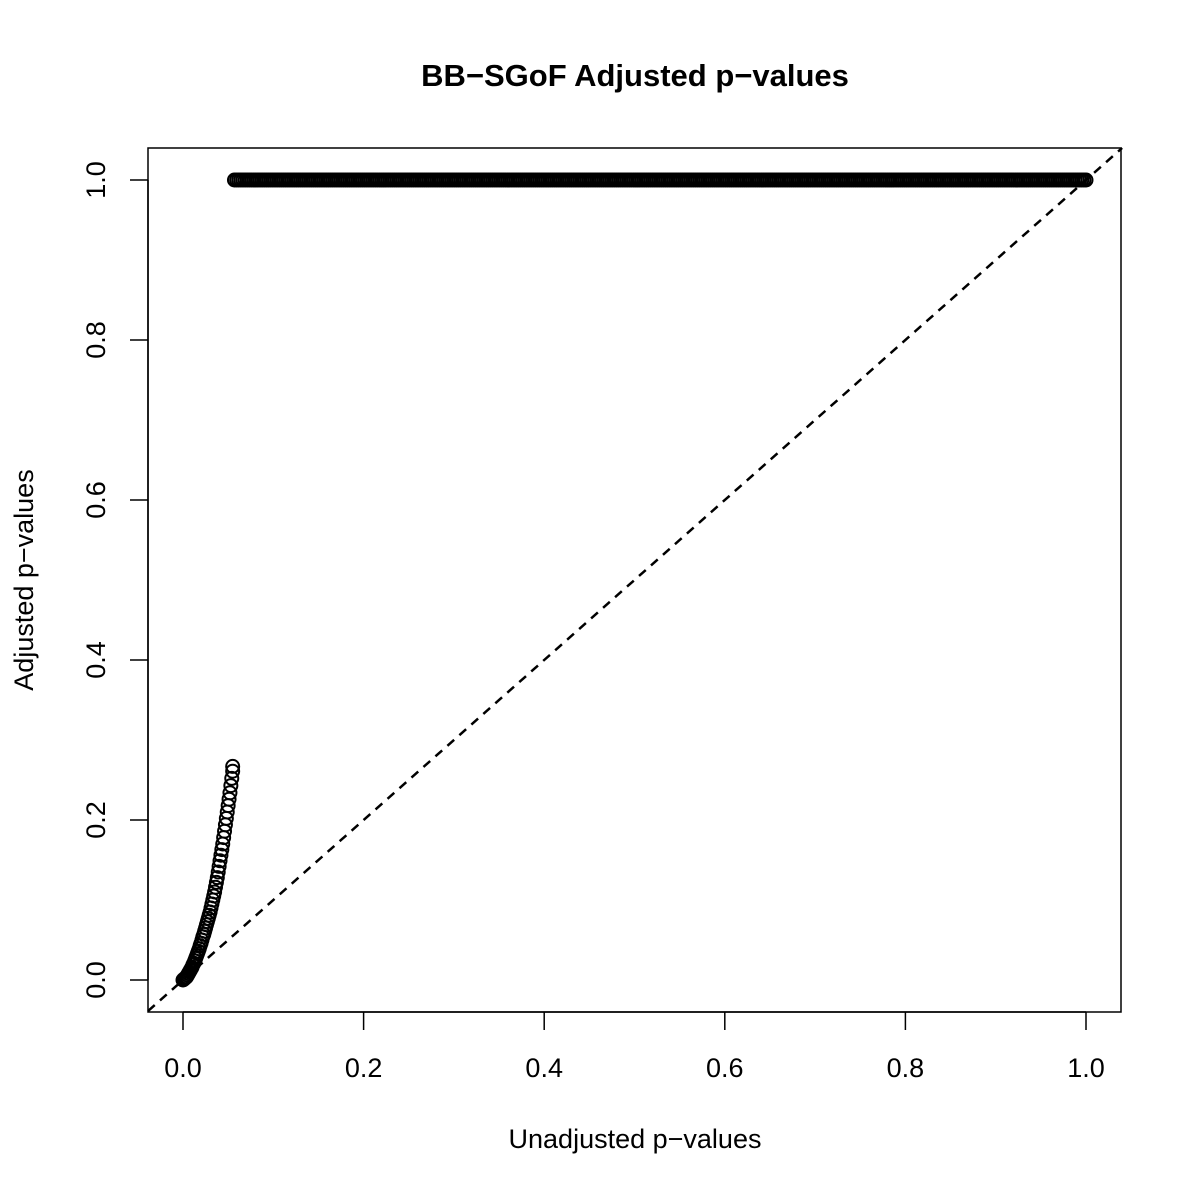 This screenshot has height=1195, width=1198. What do you see at coordinates (364, 1068) in the screenshot?
I see `x-tick-label: 0.2` at bounding box center [364, 1068].